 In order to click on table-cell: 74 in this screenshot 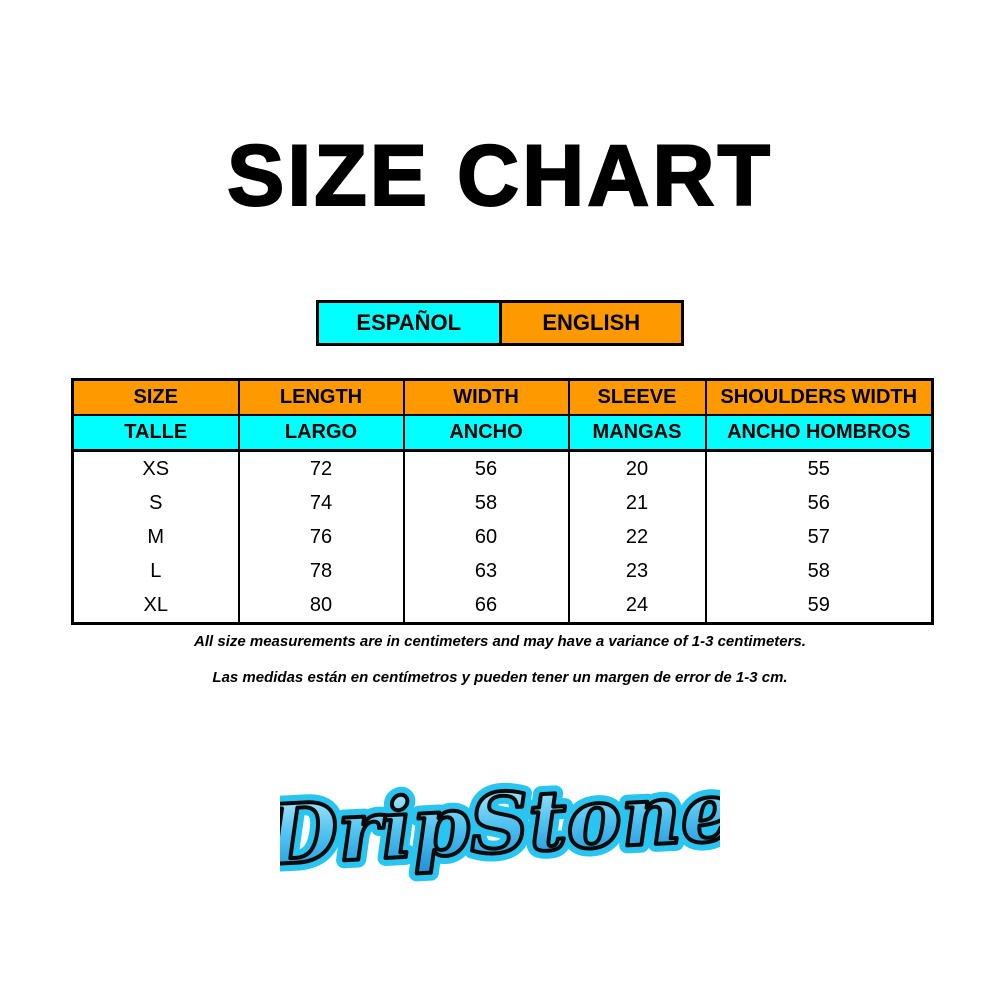, I will do `click(321, 503)`.